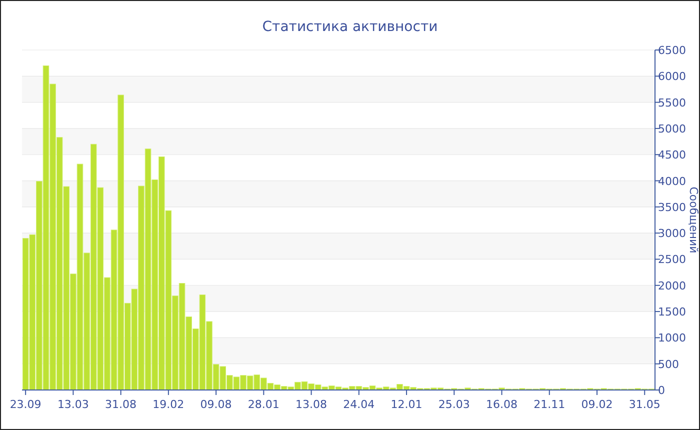 The image size is (700, 430). What do you see at coordinates (672, 285) in the screenshot?
I see `y-tick-label: 2000` at bounding box center [672, 285].